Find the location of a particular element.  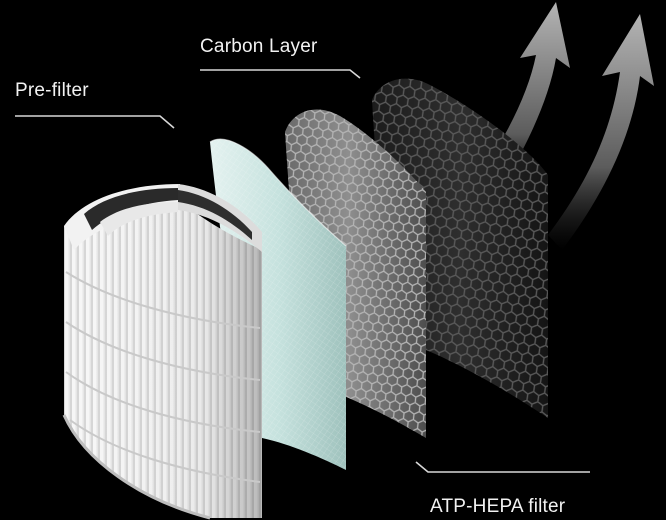

pre-filter-label: Pre-filter is located at coordinates (52, 90).